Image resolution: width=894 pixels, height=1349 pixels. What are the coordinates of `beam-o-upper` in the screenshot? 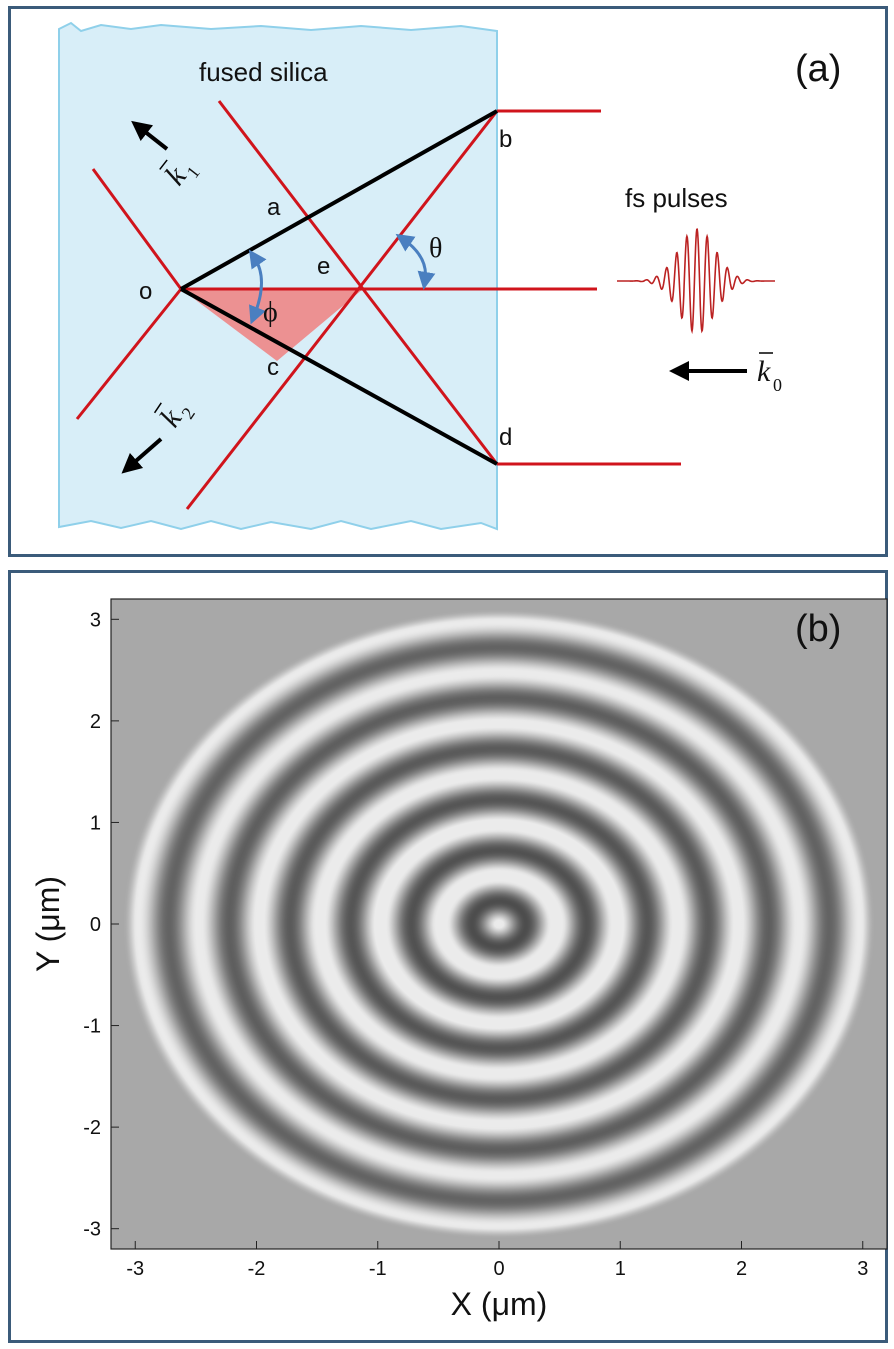 It's located at (137, 229).